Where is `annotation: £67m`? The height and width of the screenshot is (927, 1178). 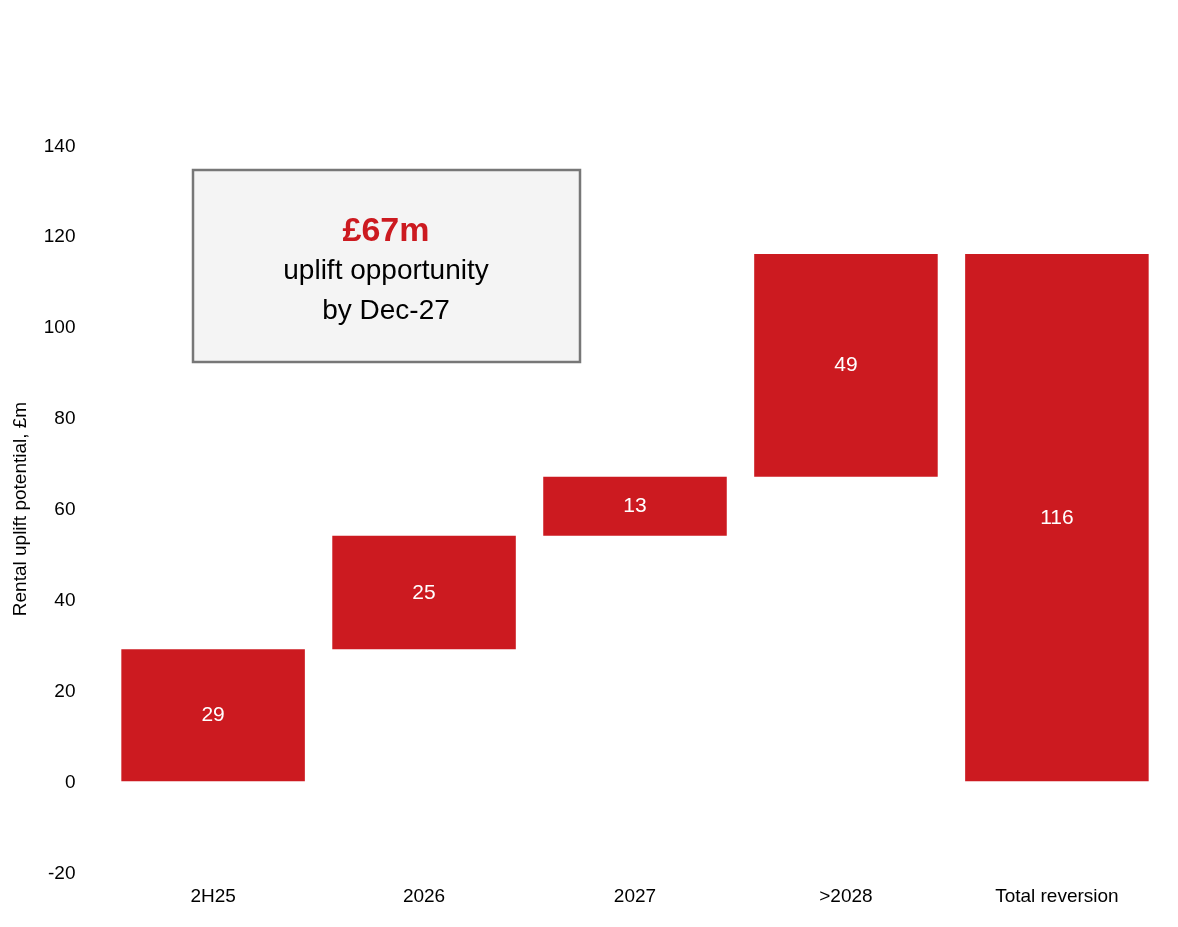
annotation: £67m is located at coordinates (386, 229).